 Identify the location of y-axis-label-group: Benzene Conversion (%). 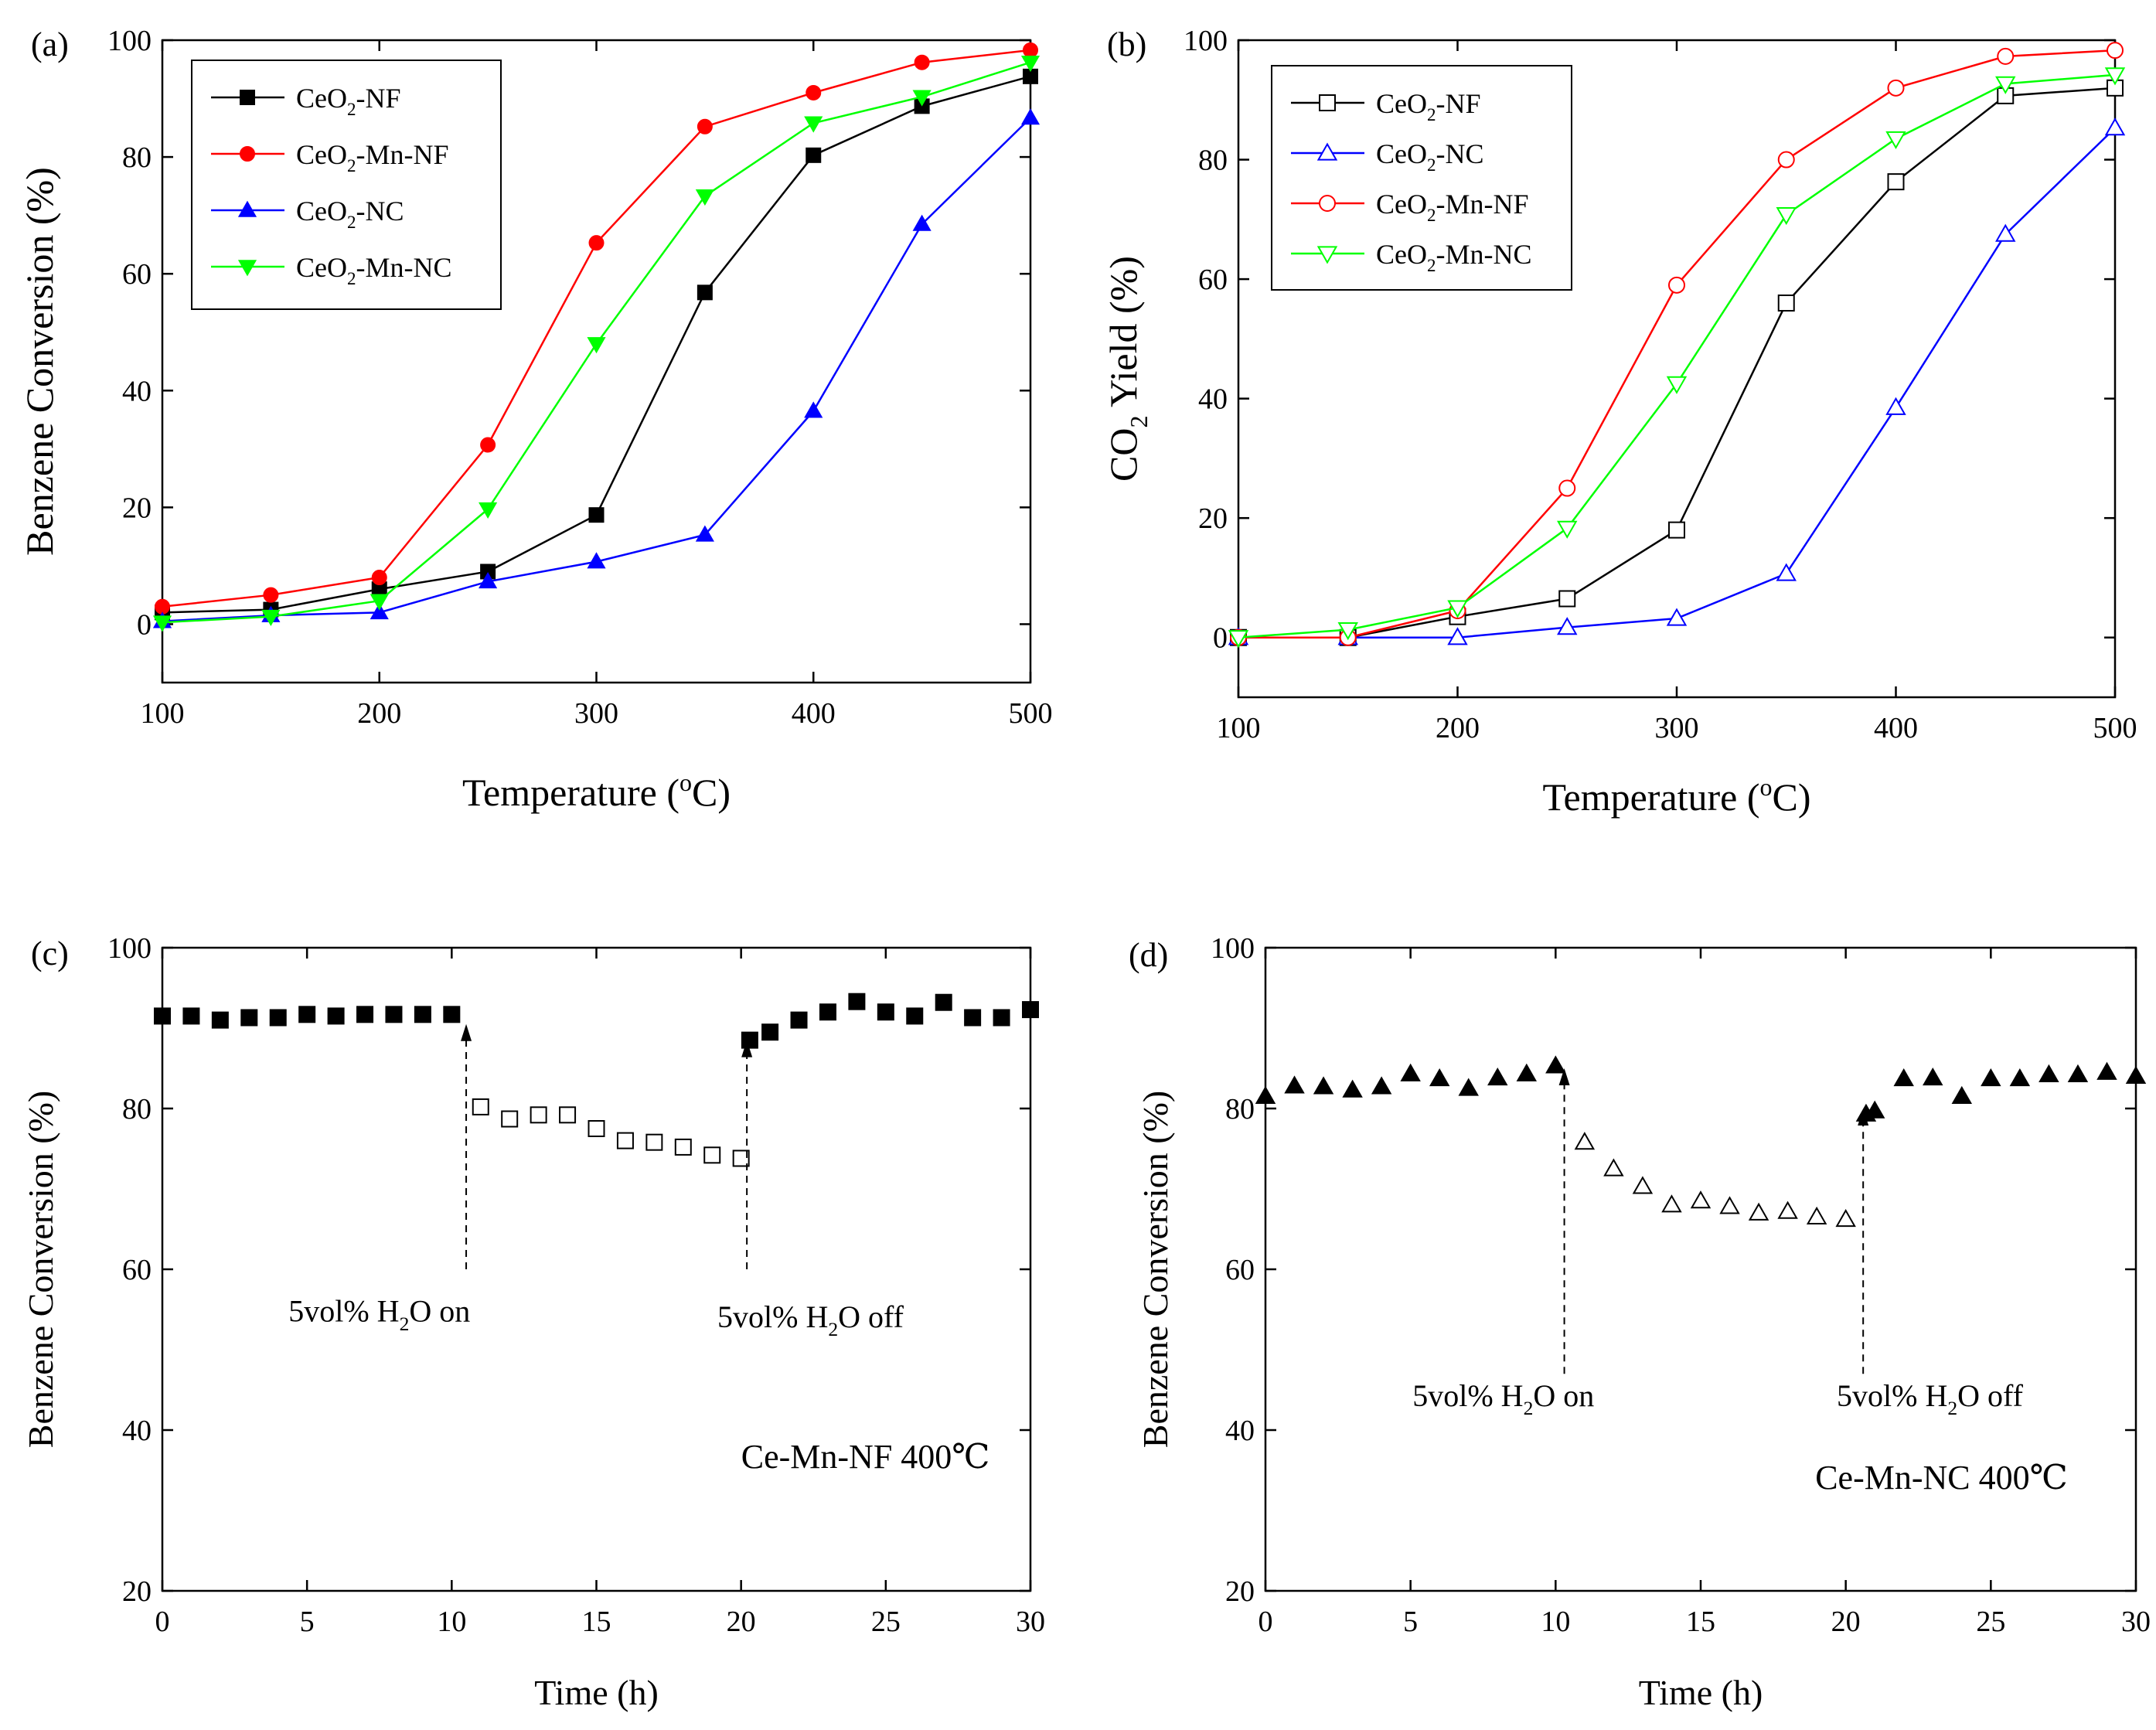
(39, 361).